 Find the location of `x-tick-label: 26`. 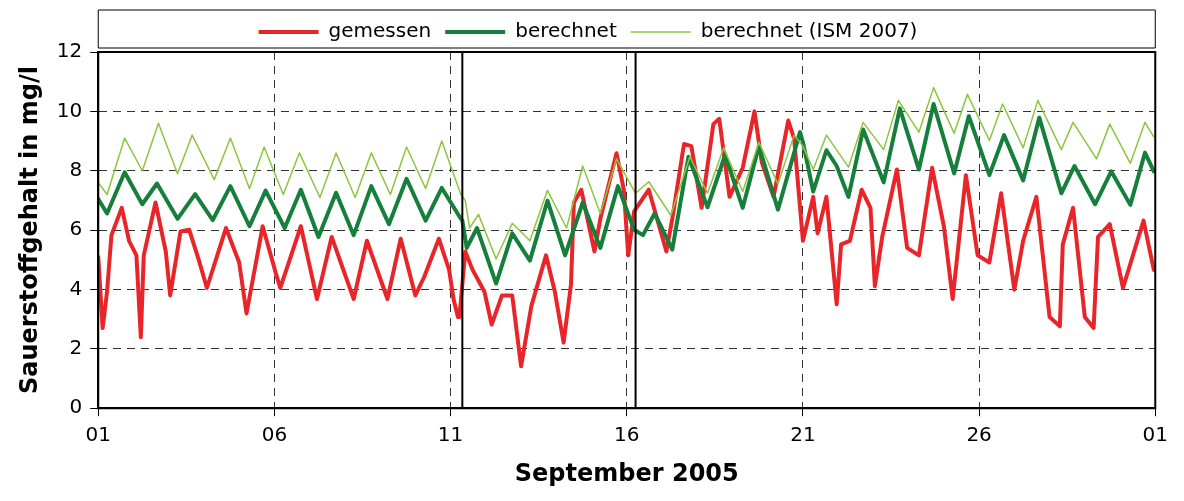

x-tick-label: 26 is located at coordinates (979, 434).